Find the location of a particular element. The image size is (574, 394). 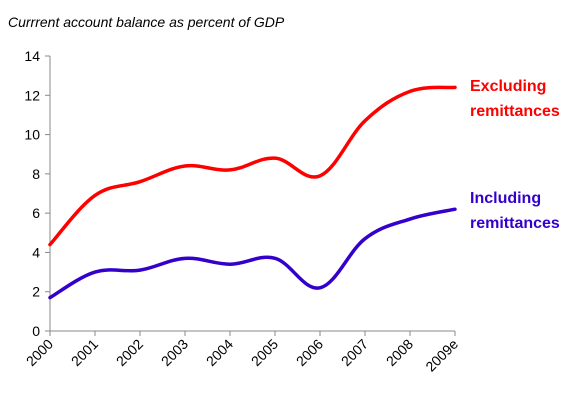

x-tick-label: 2008 is located at coordinates (399, 352).